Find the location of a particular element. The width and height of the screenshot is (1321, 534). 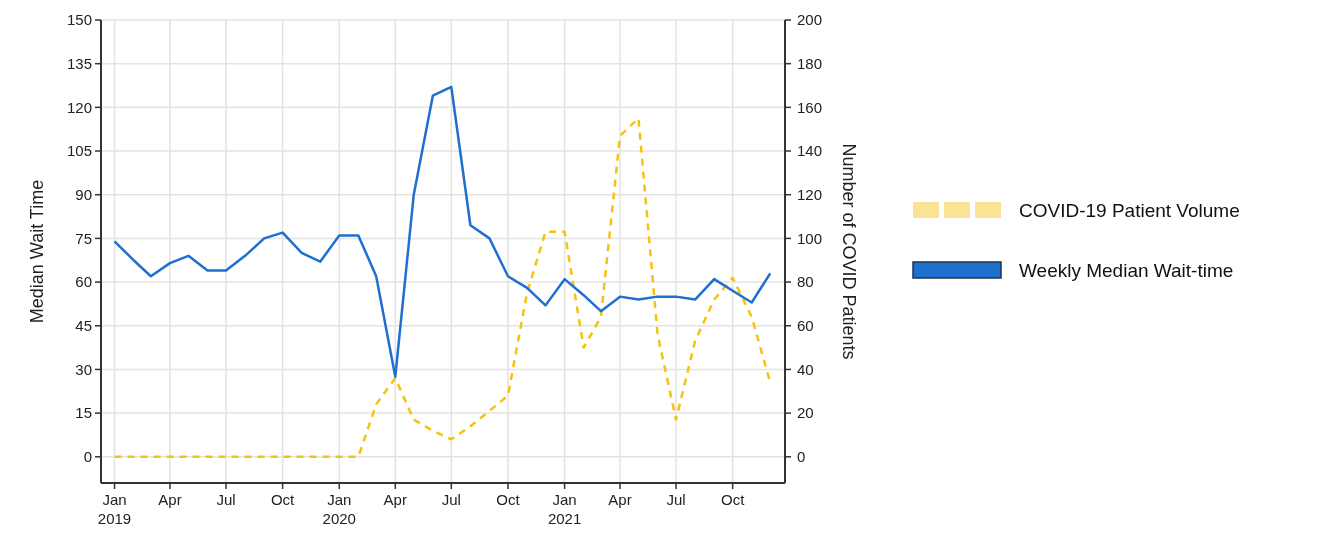

y-axis-title: Median Wait Time is located at coordinates (37, 251).